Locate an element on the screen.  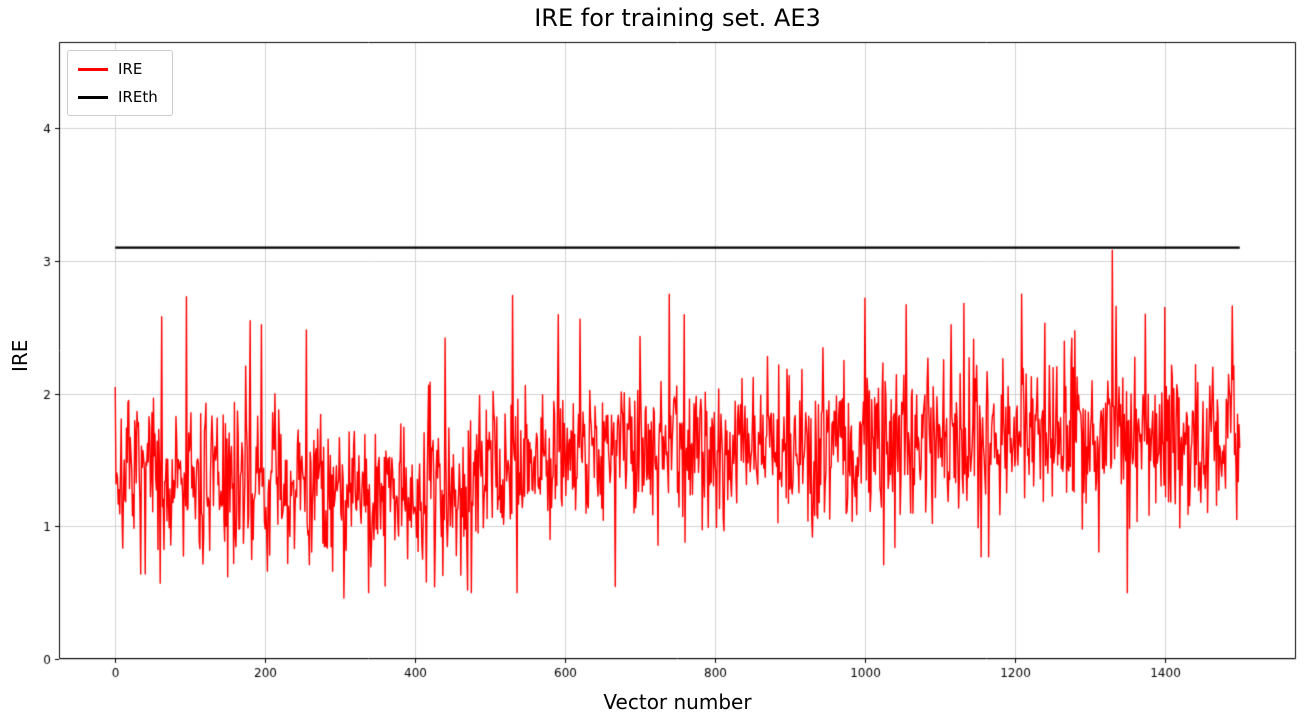
chart-title: IRE for training set. AE3 is located at coordinates (677, 18).